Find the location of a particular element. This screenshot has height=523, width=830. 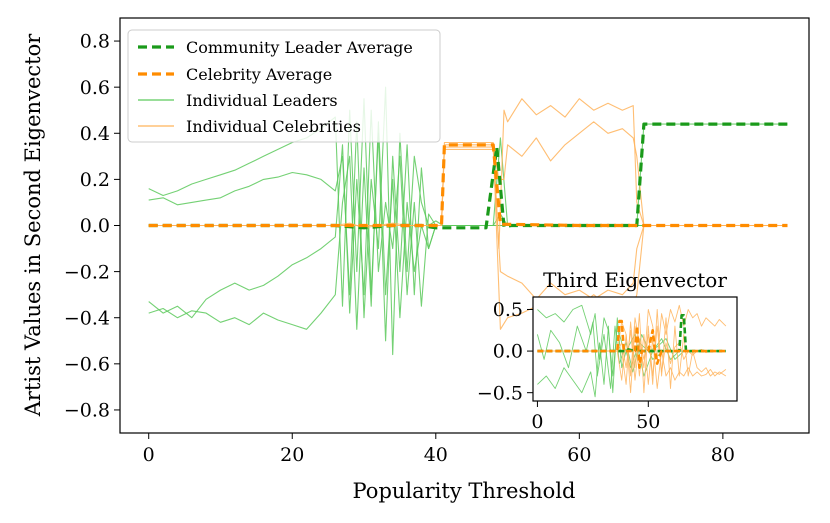

legend-label-individual-celebrities: Individual Celebrities is located at coordinates (273, 126).